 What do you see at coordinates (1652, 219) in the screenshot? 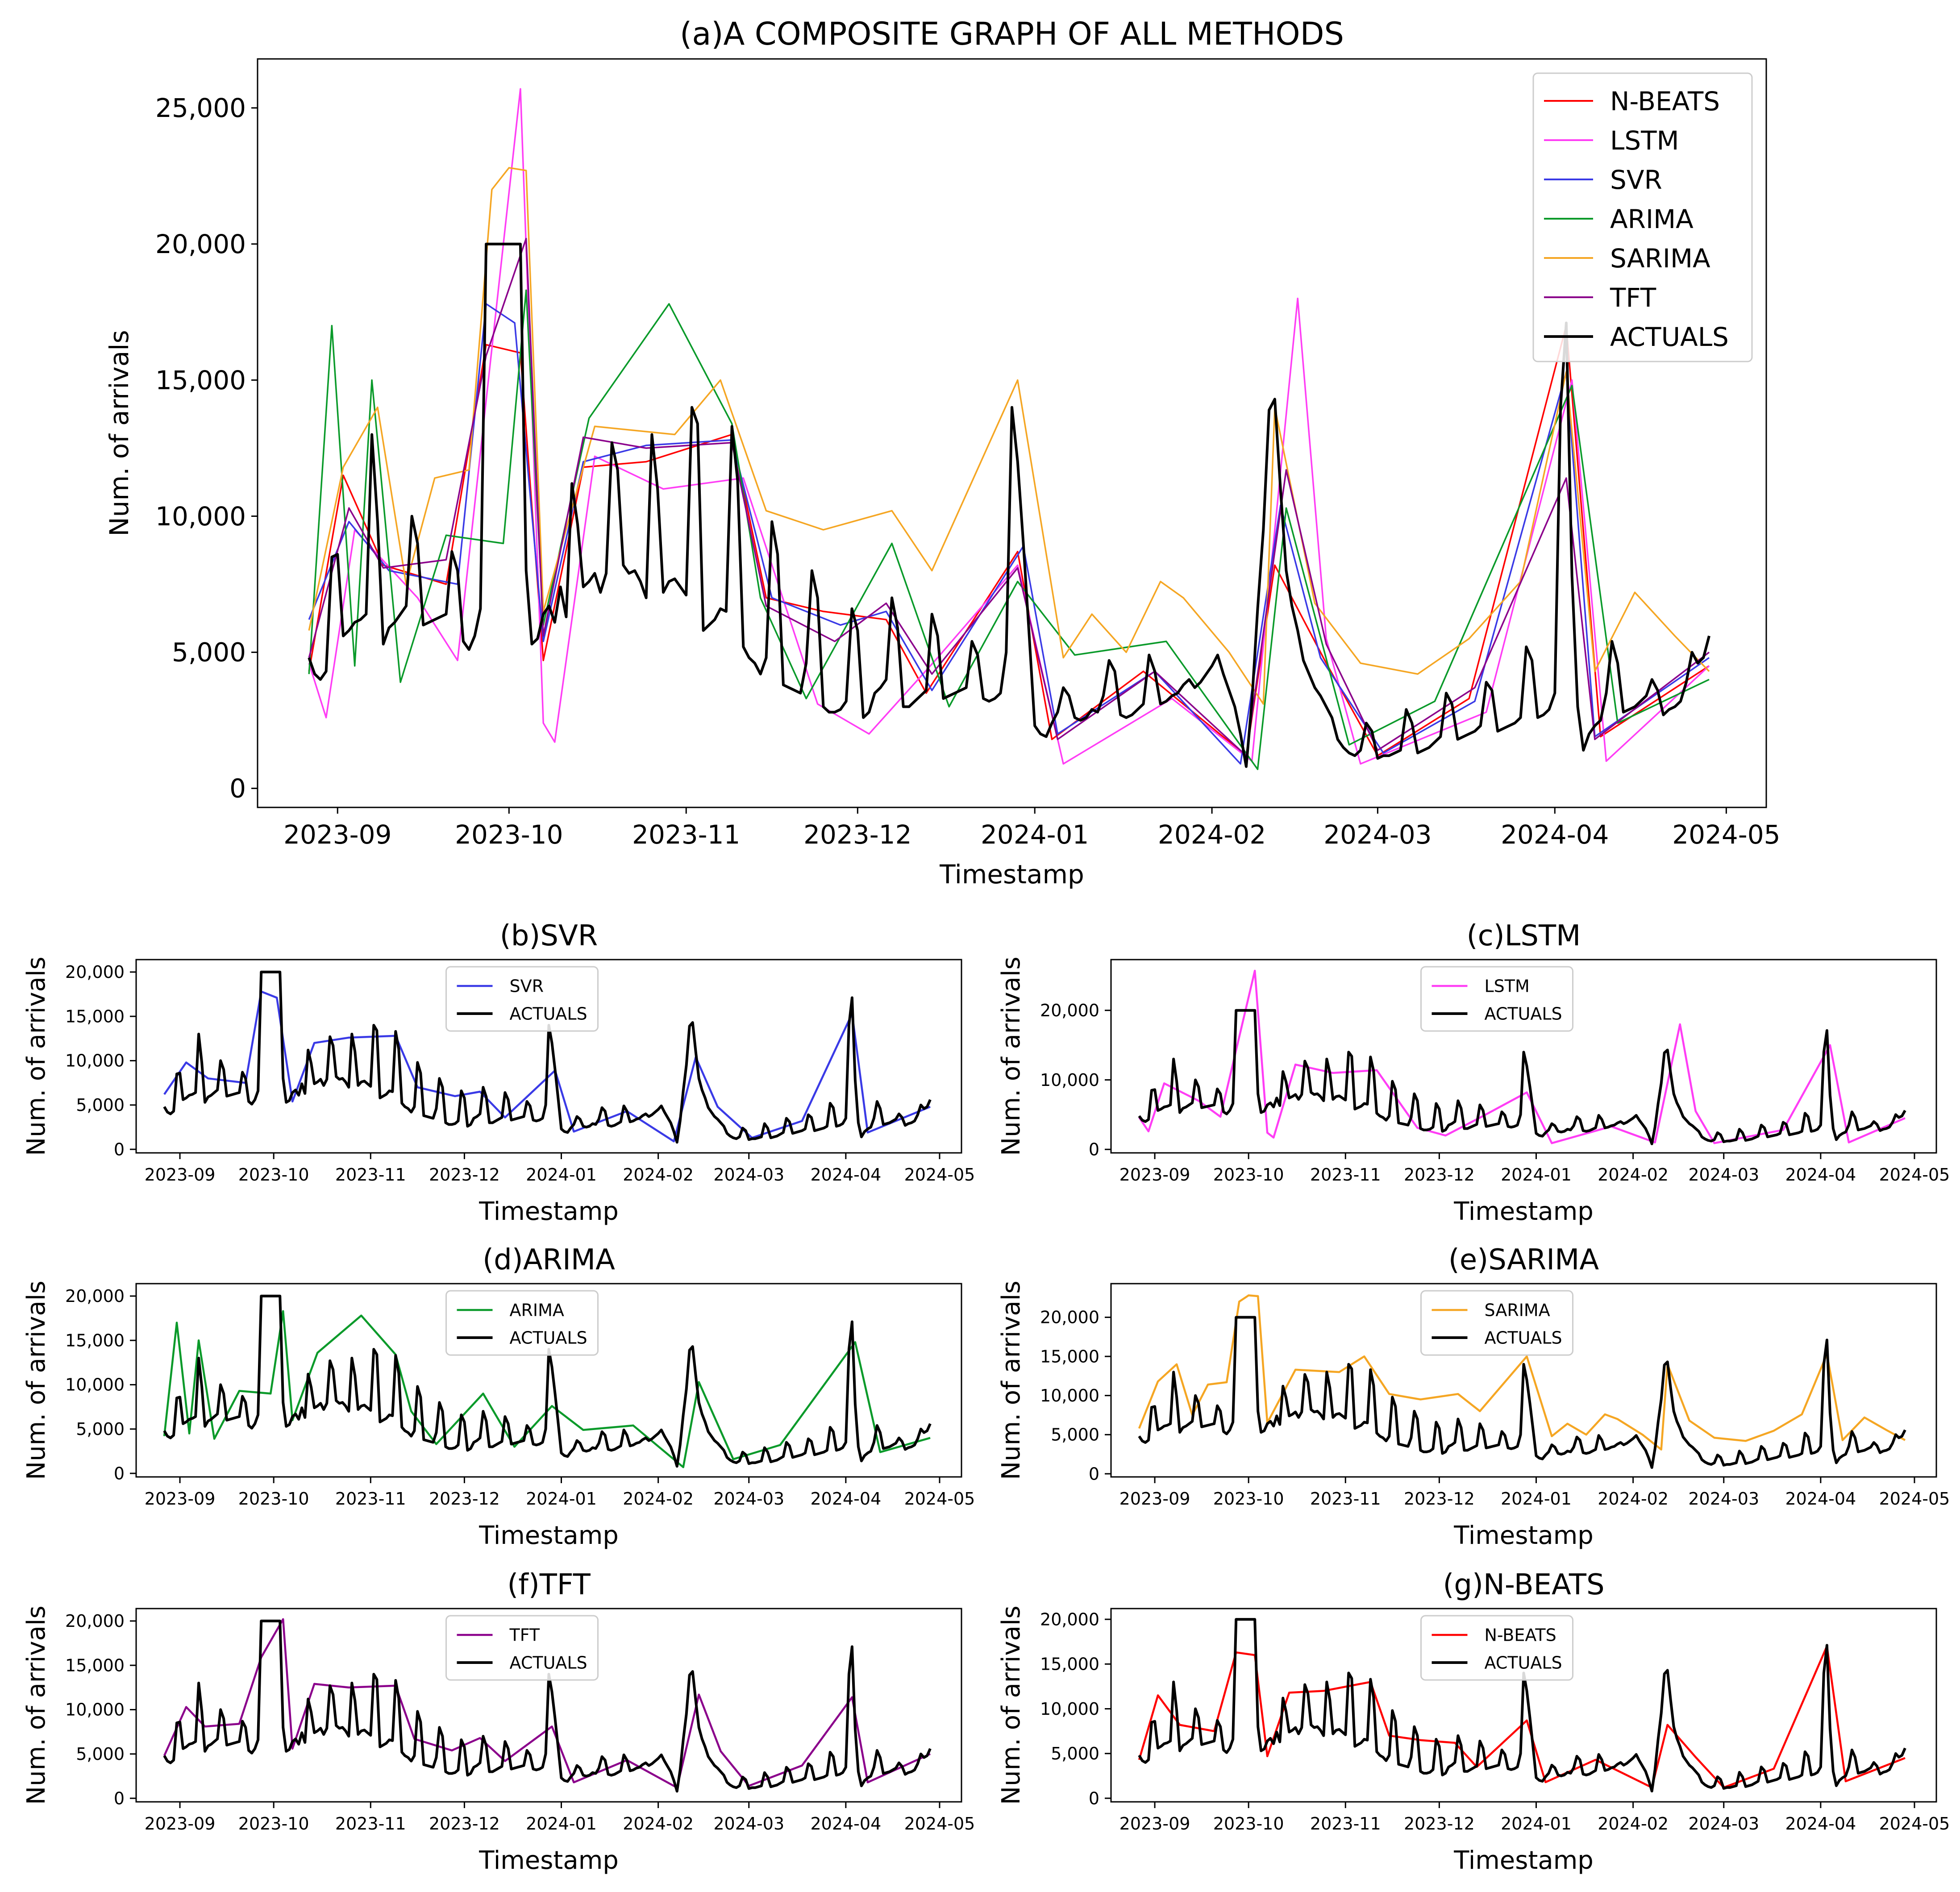
I see `legend-label-arima: ARIMA` at bounding box center [1652, 219].